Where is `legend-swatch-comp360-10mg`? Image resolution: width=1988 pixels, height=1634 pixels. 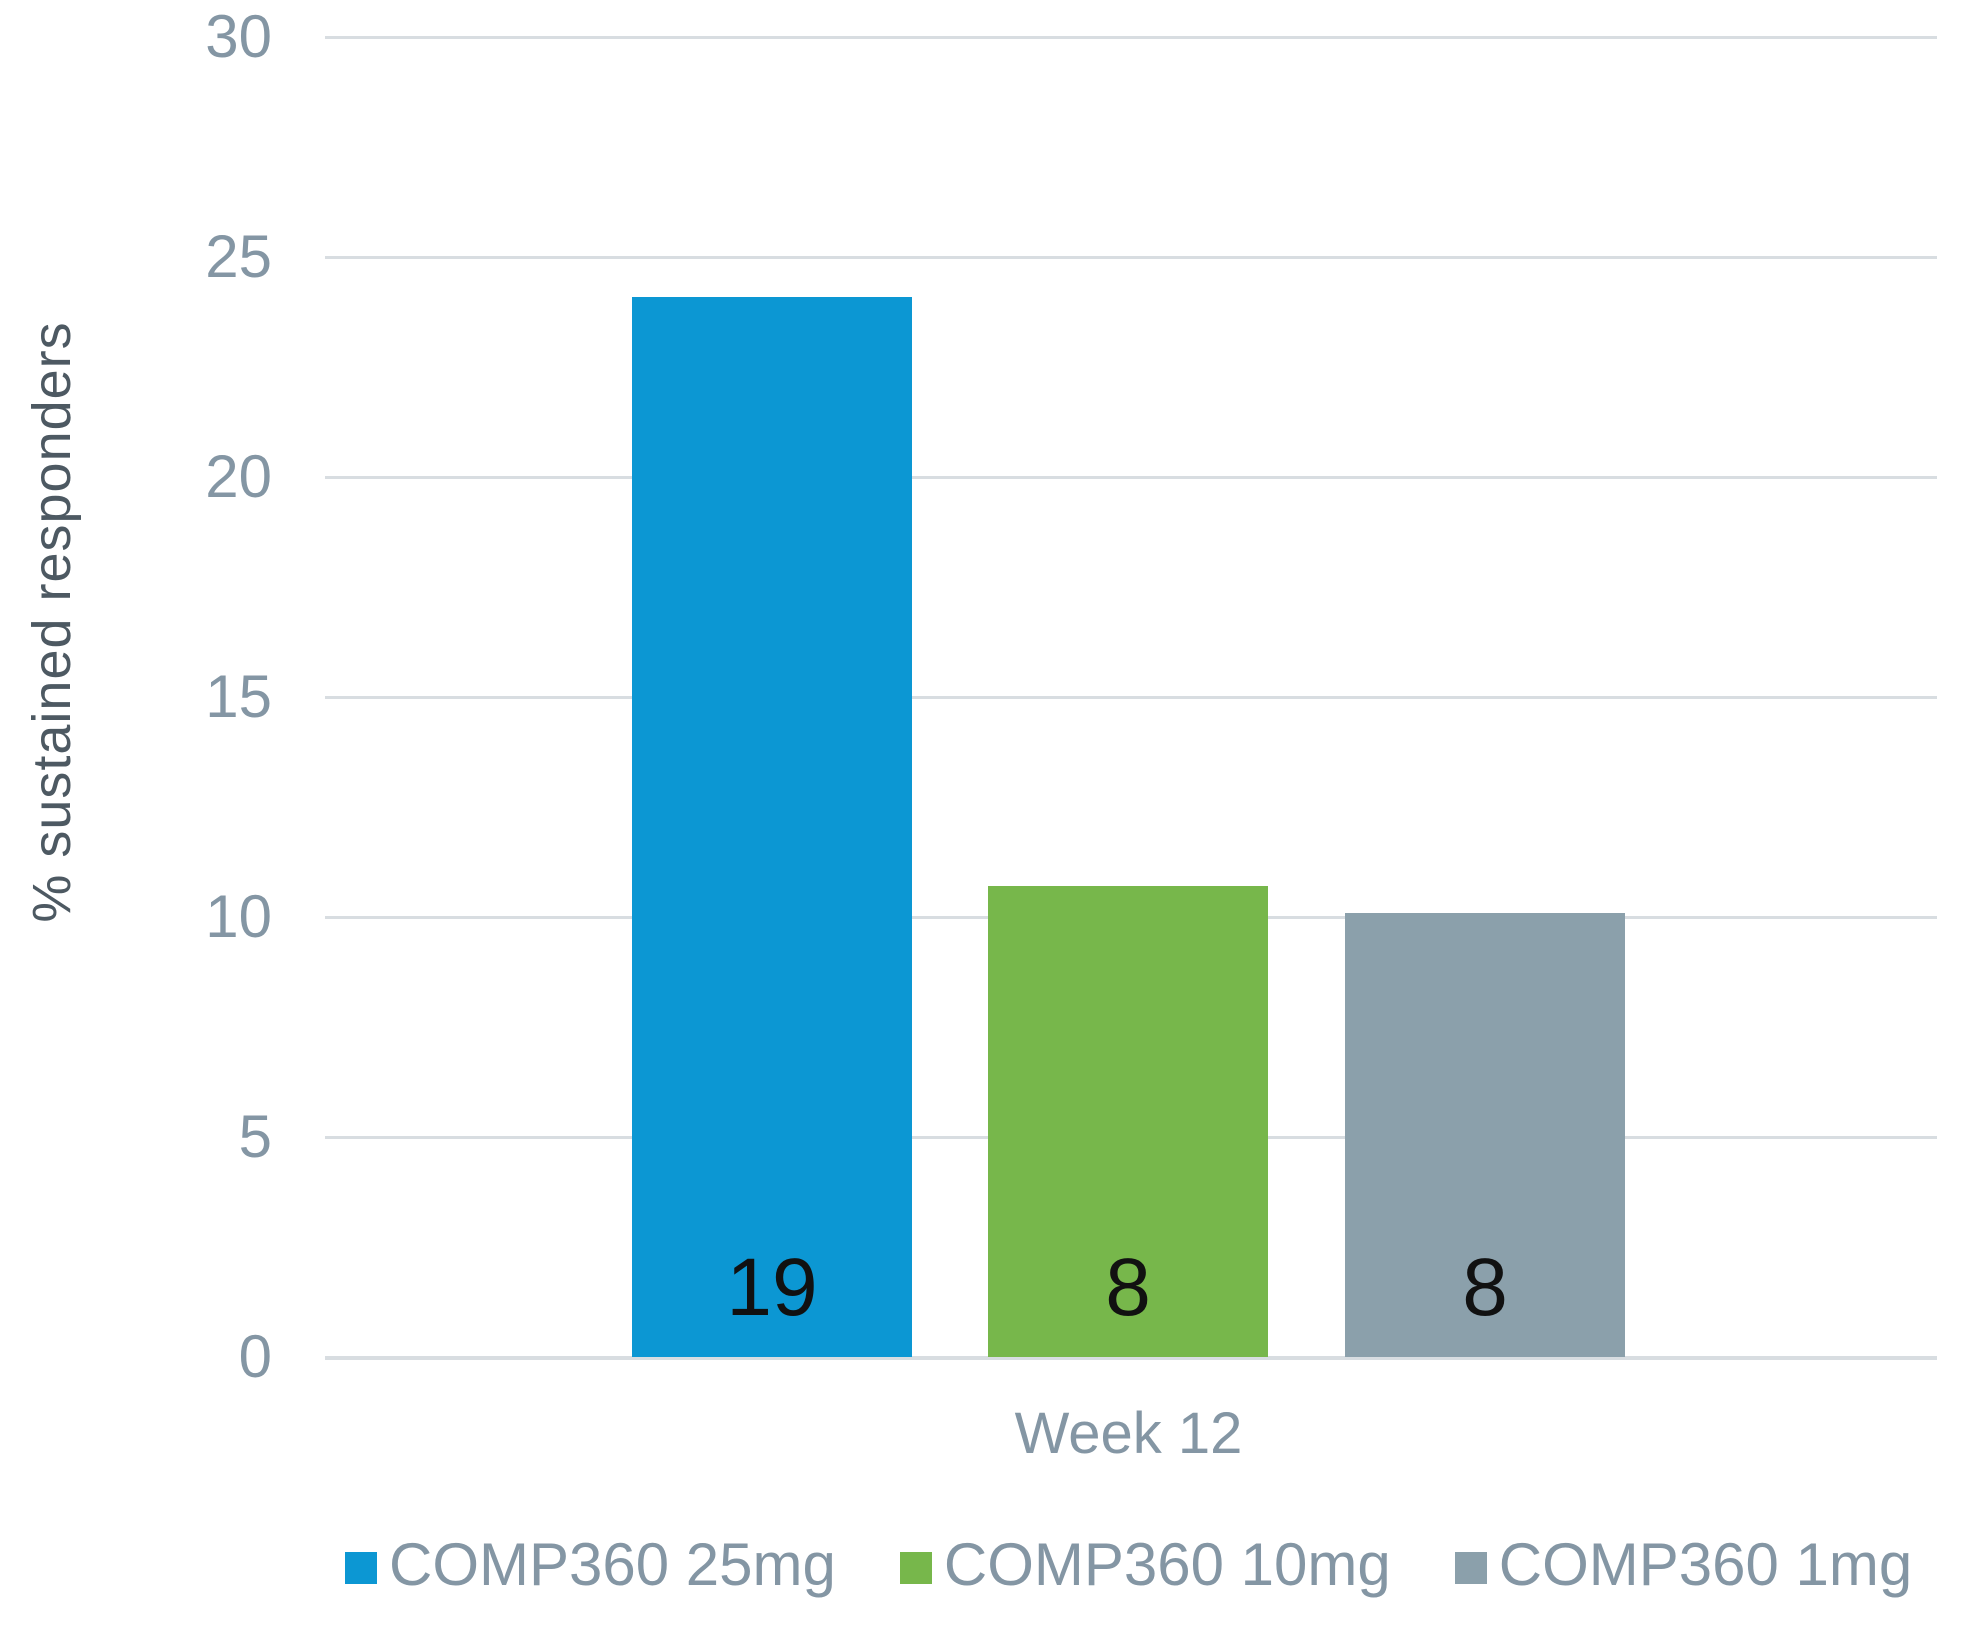
legend-swatch-comp360-10mg is located at coordinates (915, 1568).